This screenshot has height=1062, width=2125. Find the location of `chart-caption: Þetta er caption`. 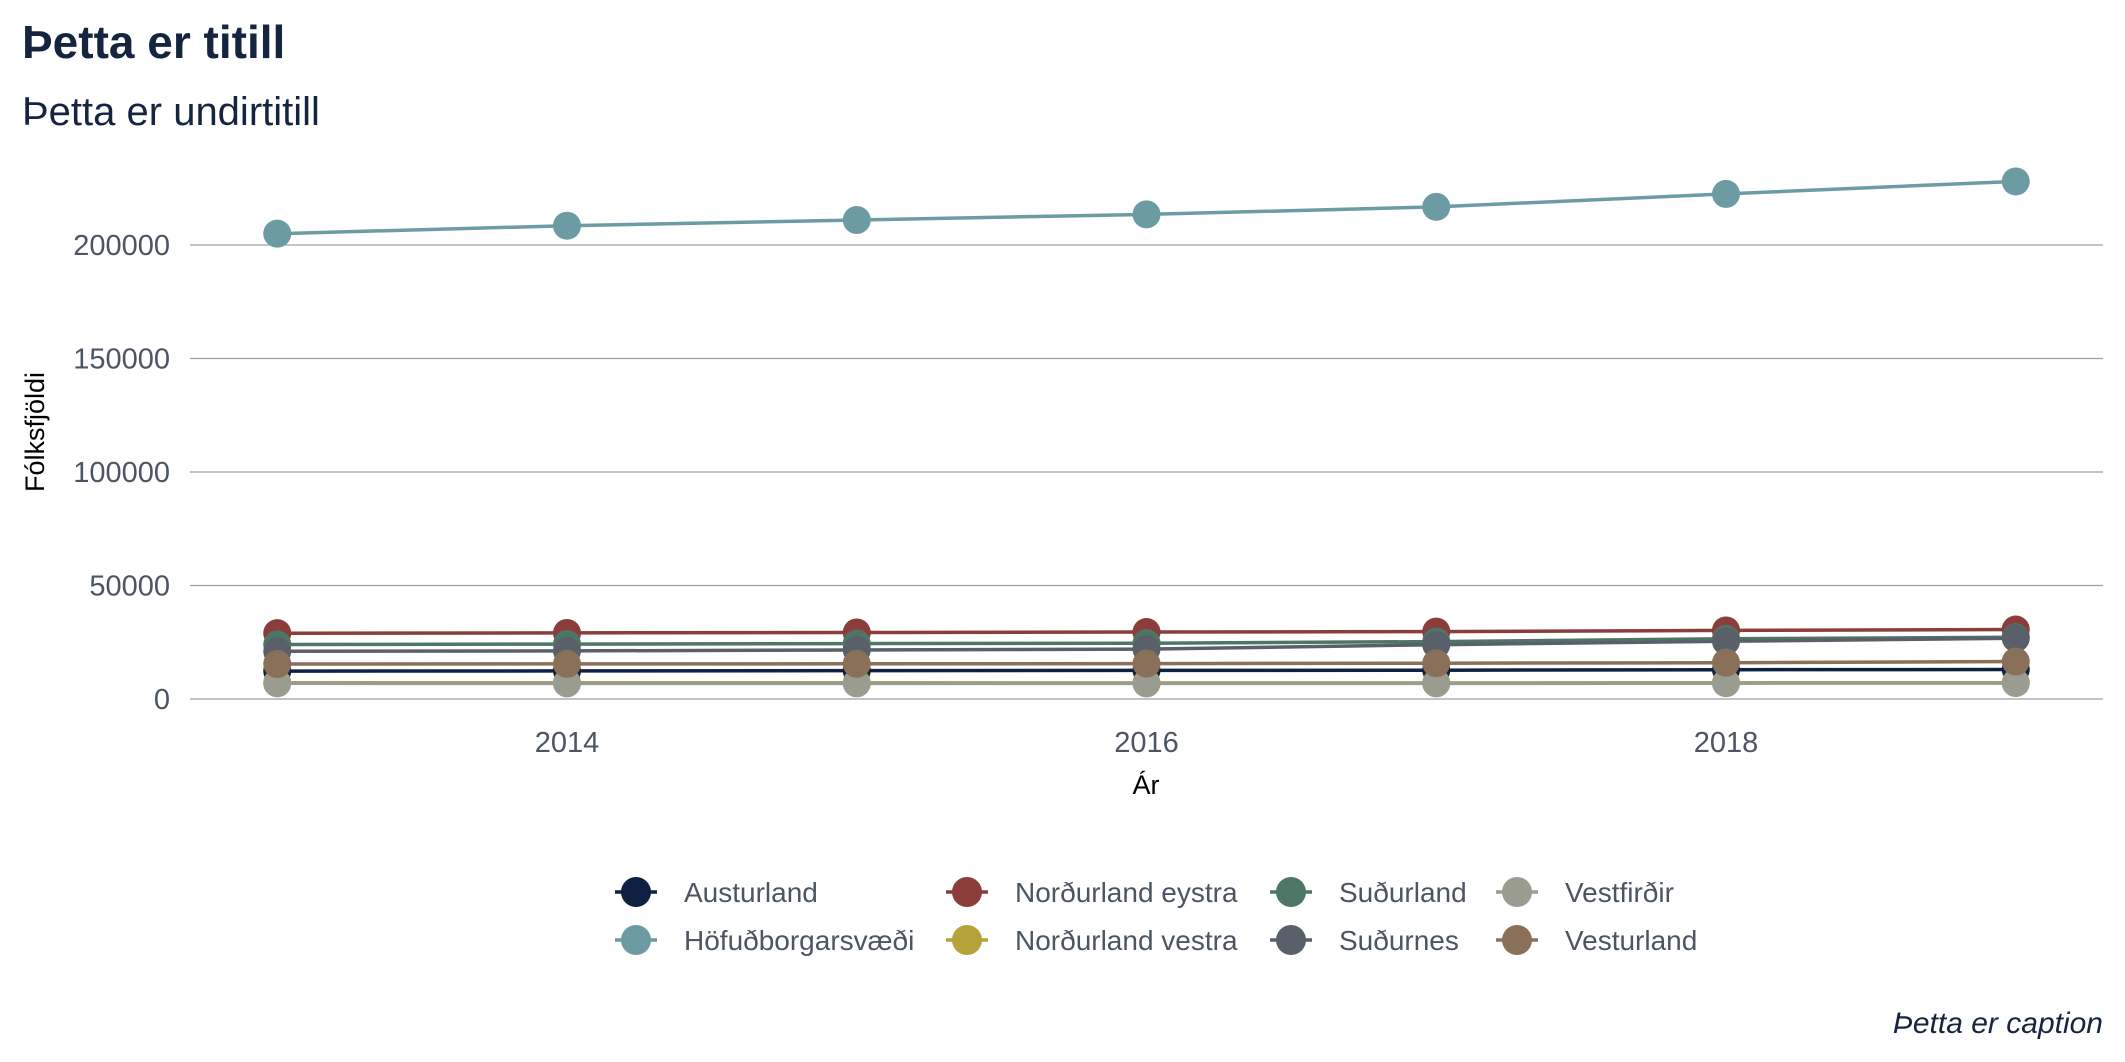

chart-caption: Þetta er caption is located at coordinates (1998, 1023).